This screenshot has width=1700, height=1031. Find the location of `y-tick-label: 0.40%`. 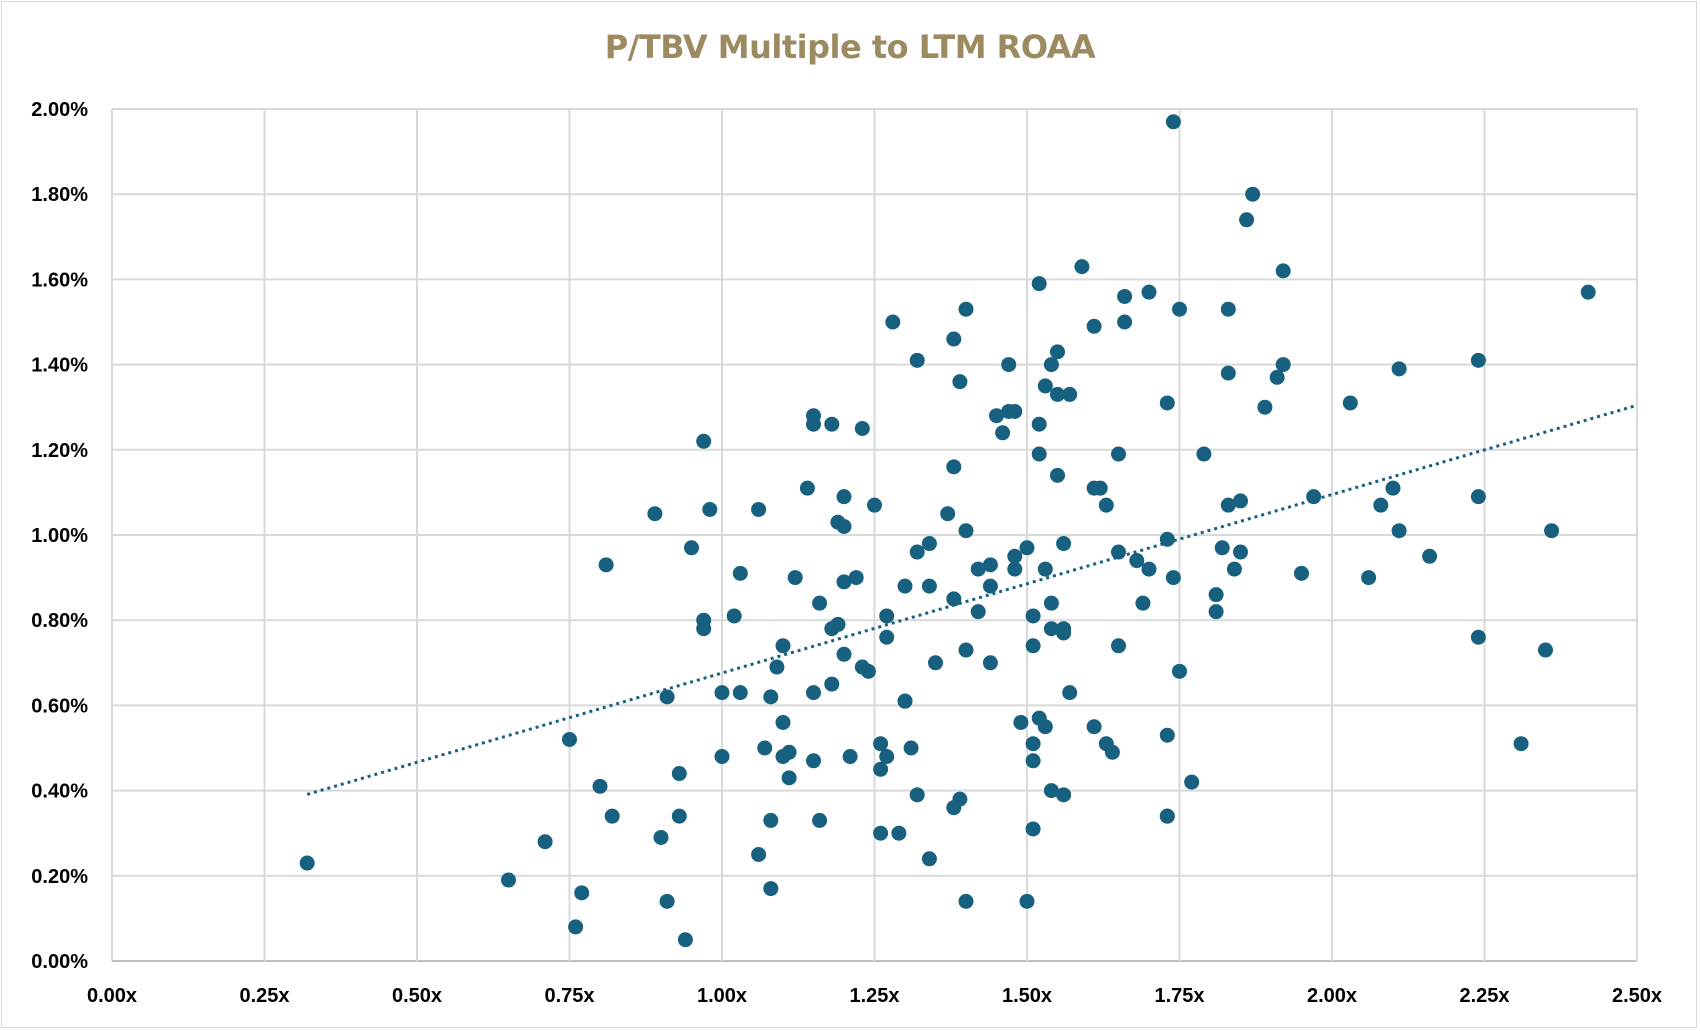

y-tick-label: 0.40% is located at coordinates (59, 792).